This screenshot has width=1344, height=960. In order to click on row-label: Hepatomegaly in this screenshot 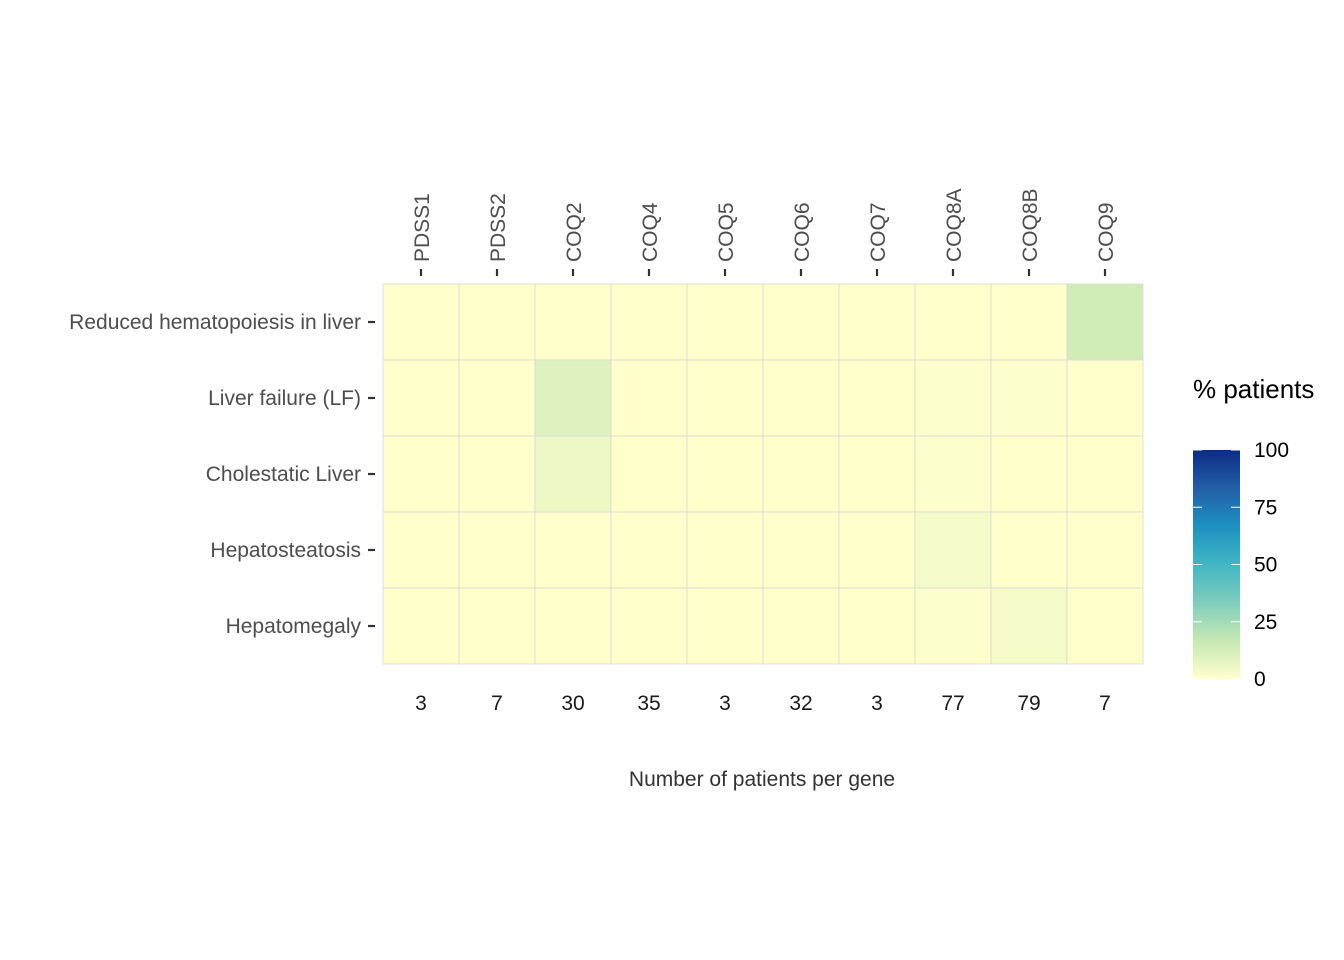, I will do `click(294, 626)`.